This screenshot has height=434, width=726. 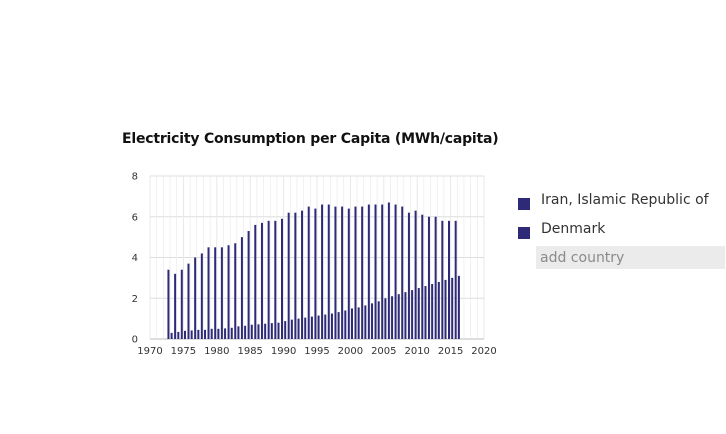 I want to click on bar-denmark-1973, so click(x=168, y=304).